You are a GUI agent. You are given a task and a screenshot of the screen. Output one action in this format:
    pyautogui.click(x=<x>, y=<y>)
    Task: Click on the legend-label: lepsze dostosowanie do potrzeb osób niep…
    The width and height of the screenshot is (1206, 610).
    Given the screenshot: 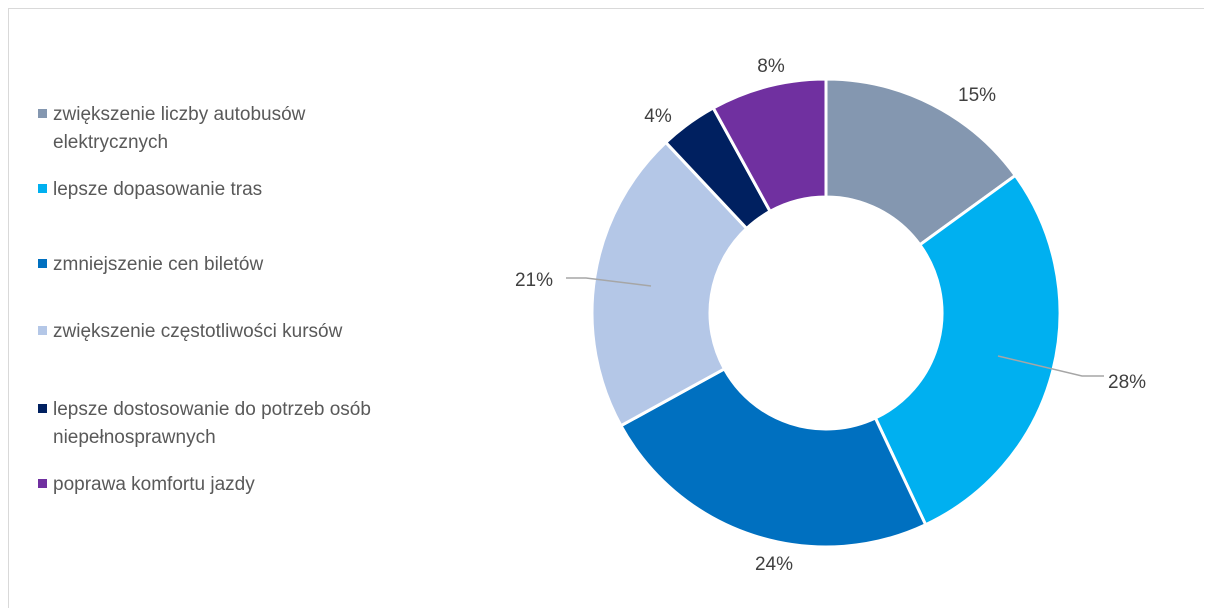 What is the action you would take?
    pyautogui.click(x=212, y=423)
    